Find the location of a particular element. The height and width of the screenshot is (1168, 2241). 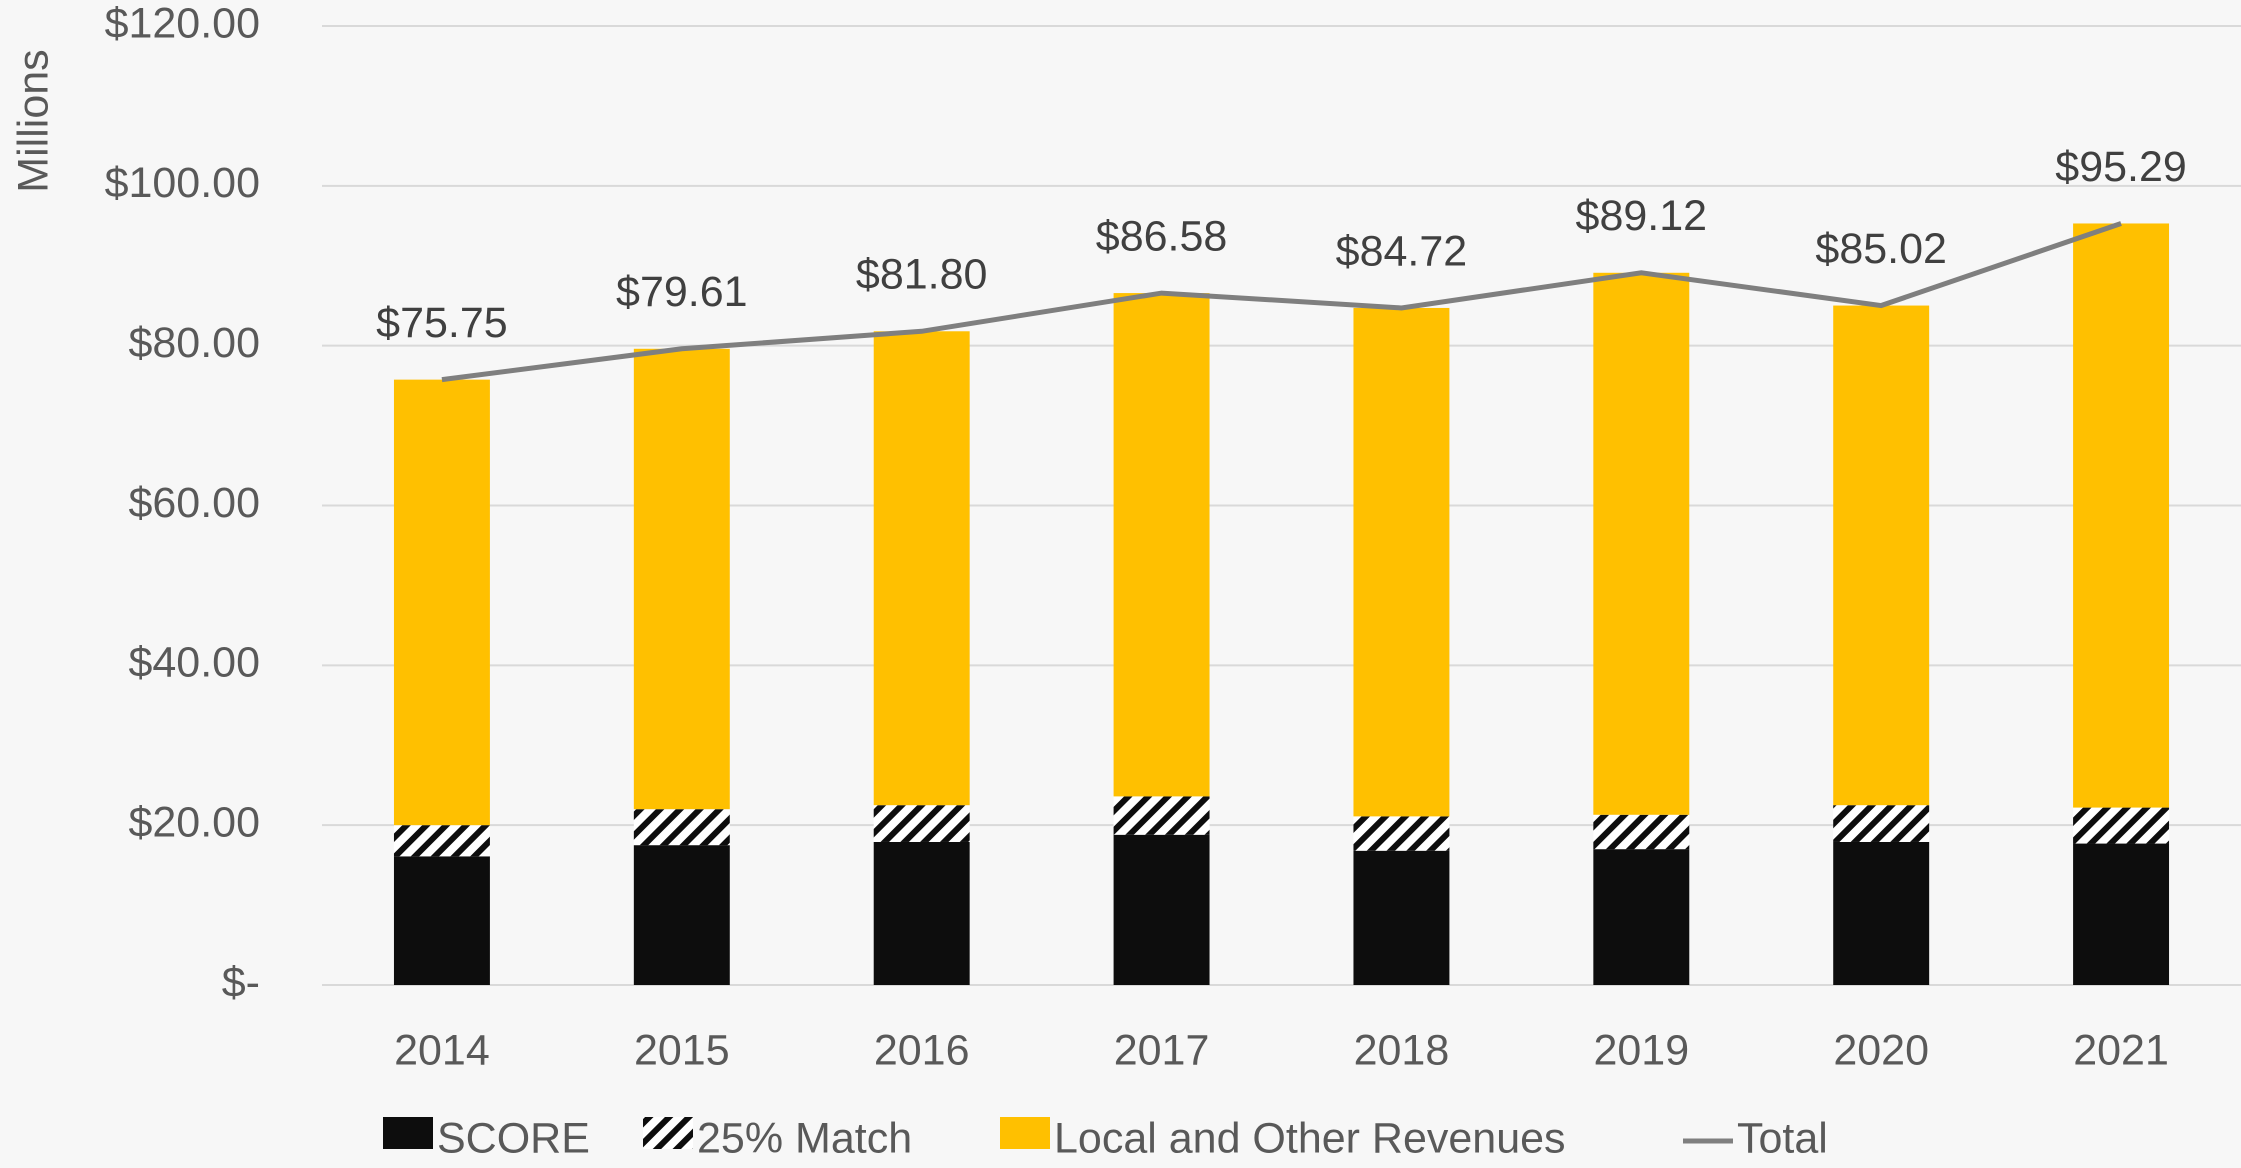

y-tick-label: $40.00 is located at coordinates (194, 663).